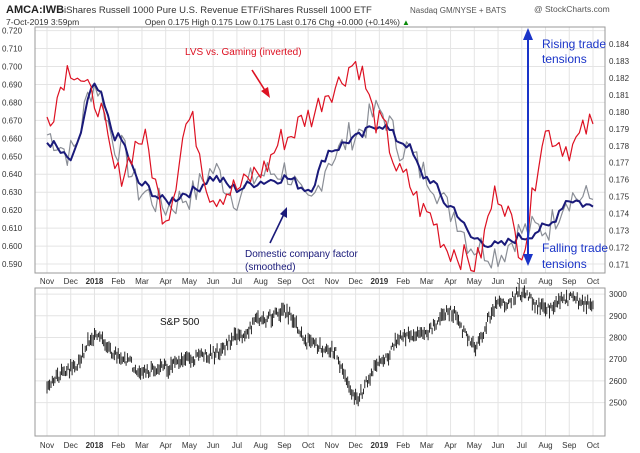 Image resolution: width=640 pixels, height=453 pixels. I want to click on trade-tension-arrow-up, so click(528, 34).